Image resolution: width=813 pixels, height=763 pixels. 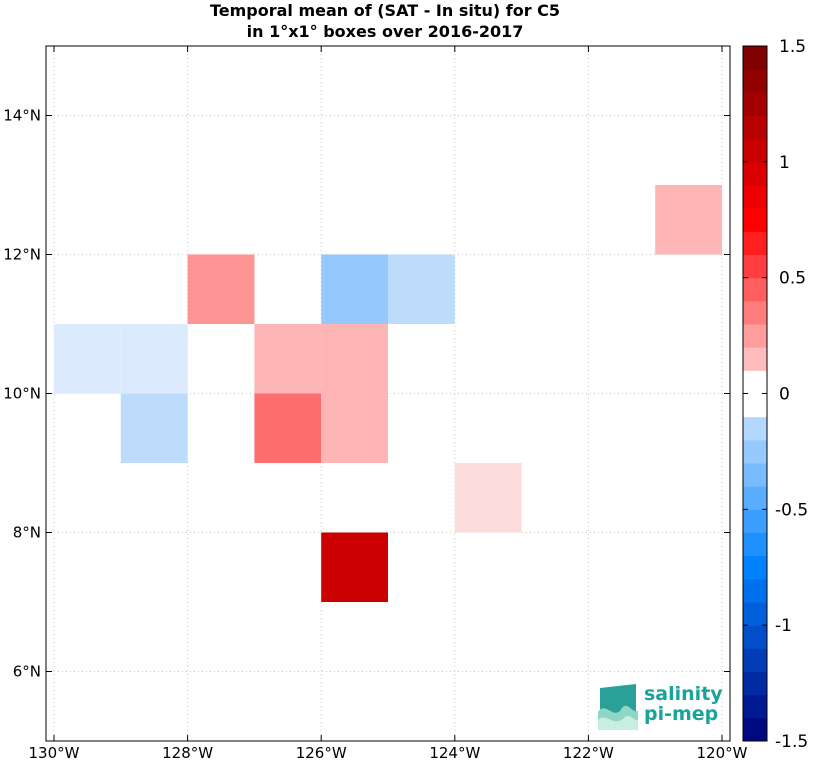 I want to click on colorbar-tick-label-2: -0.5, so click(x=791, y=510).